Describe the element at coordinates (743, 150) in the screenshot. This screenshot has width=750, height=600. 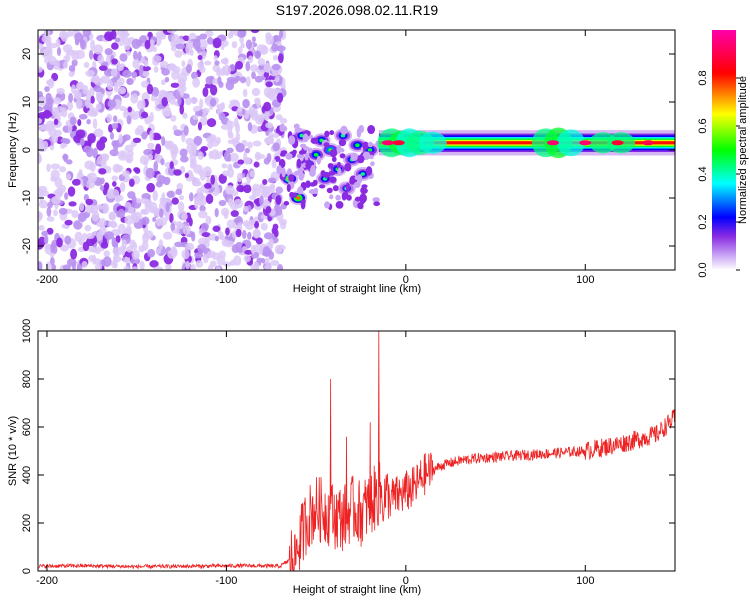
I see `colorbar-label: Normalized spectral amplitude` at that location.